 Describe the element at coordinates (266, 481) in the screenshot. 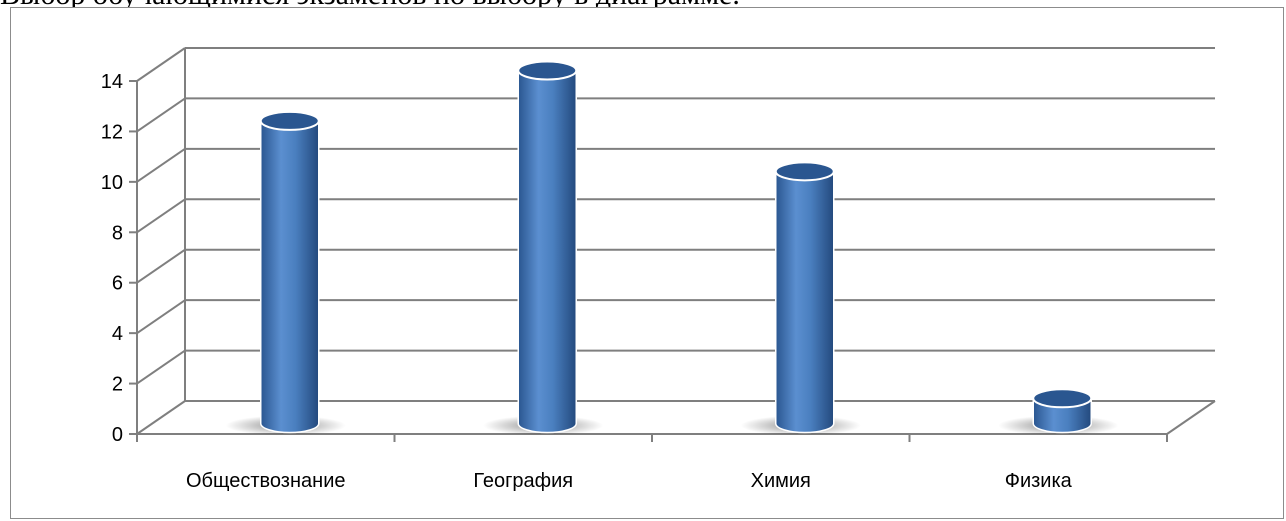

I see `x-category-label: Обществознание` at that location.